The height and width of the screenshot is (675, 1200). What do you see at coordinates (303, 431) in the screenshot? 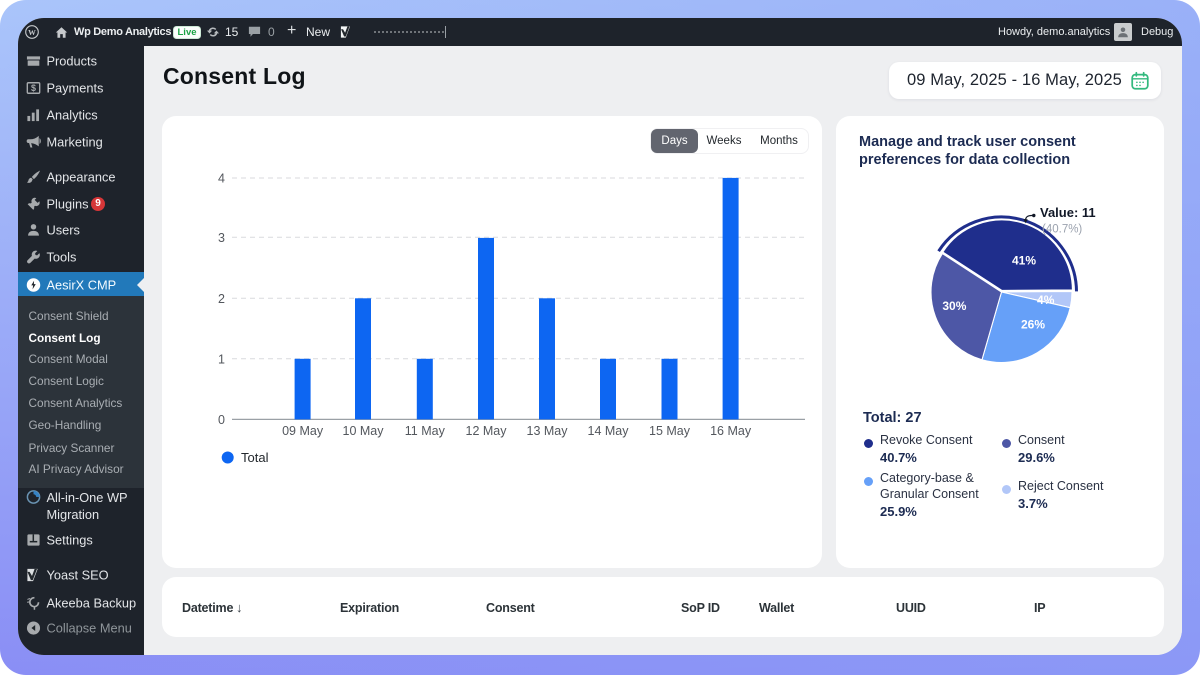
I see `svg-text: 09 May` at bounding box center [303, 431].